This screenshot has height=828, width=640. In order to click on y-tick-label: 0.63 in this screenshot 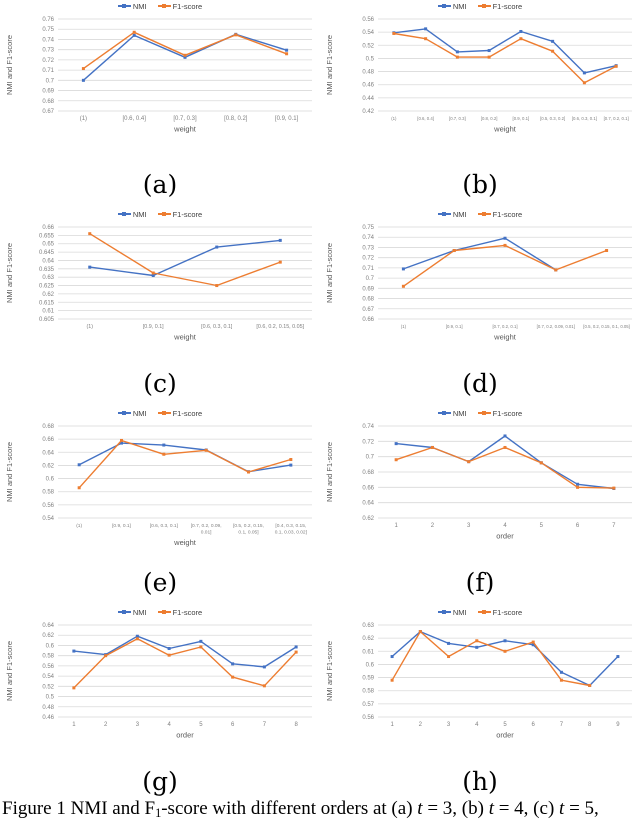, I will do `click(48, 278)`.